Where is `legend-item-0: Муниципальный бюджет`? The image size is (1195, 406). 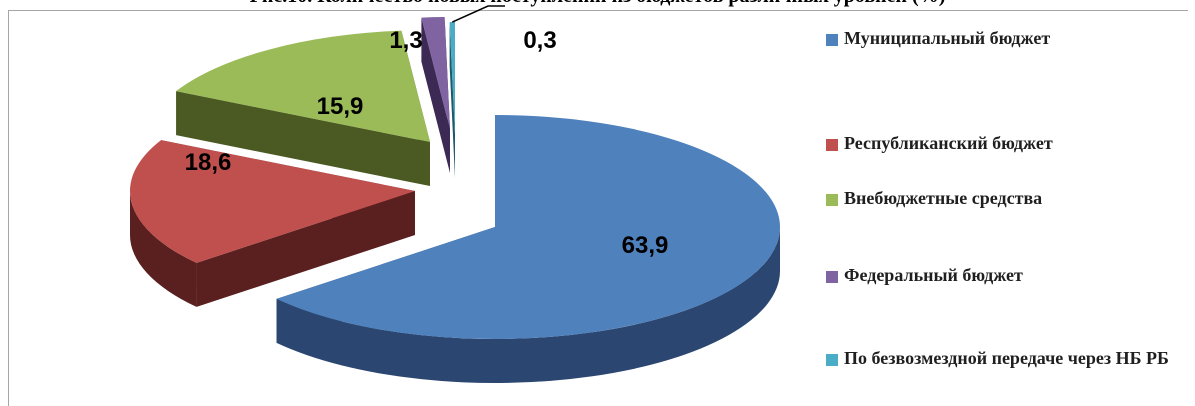
legend-item-0: Муниципальный бюджет is located at coordinates (1007, 38).